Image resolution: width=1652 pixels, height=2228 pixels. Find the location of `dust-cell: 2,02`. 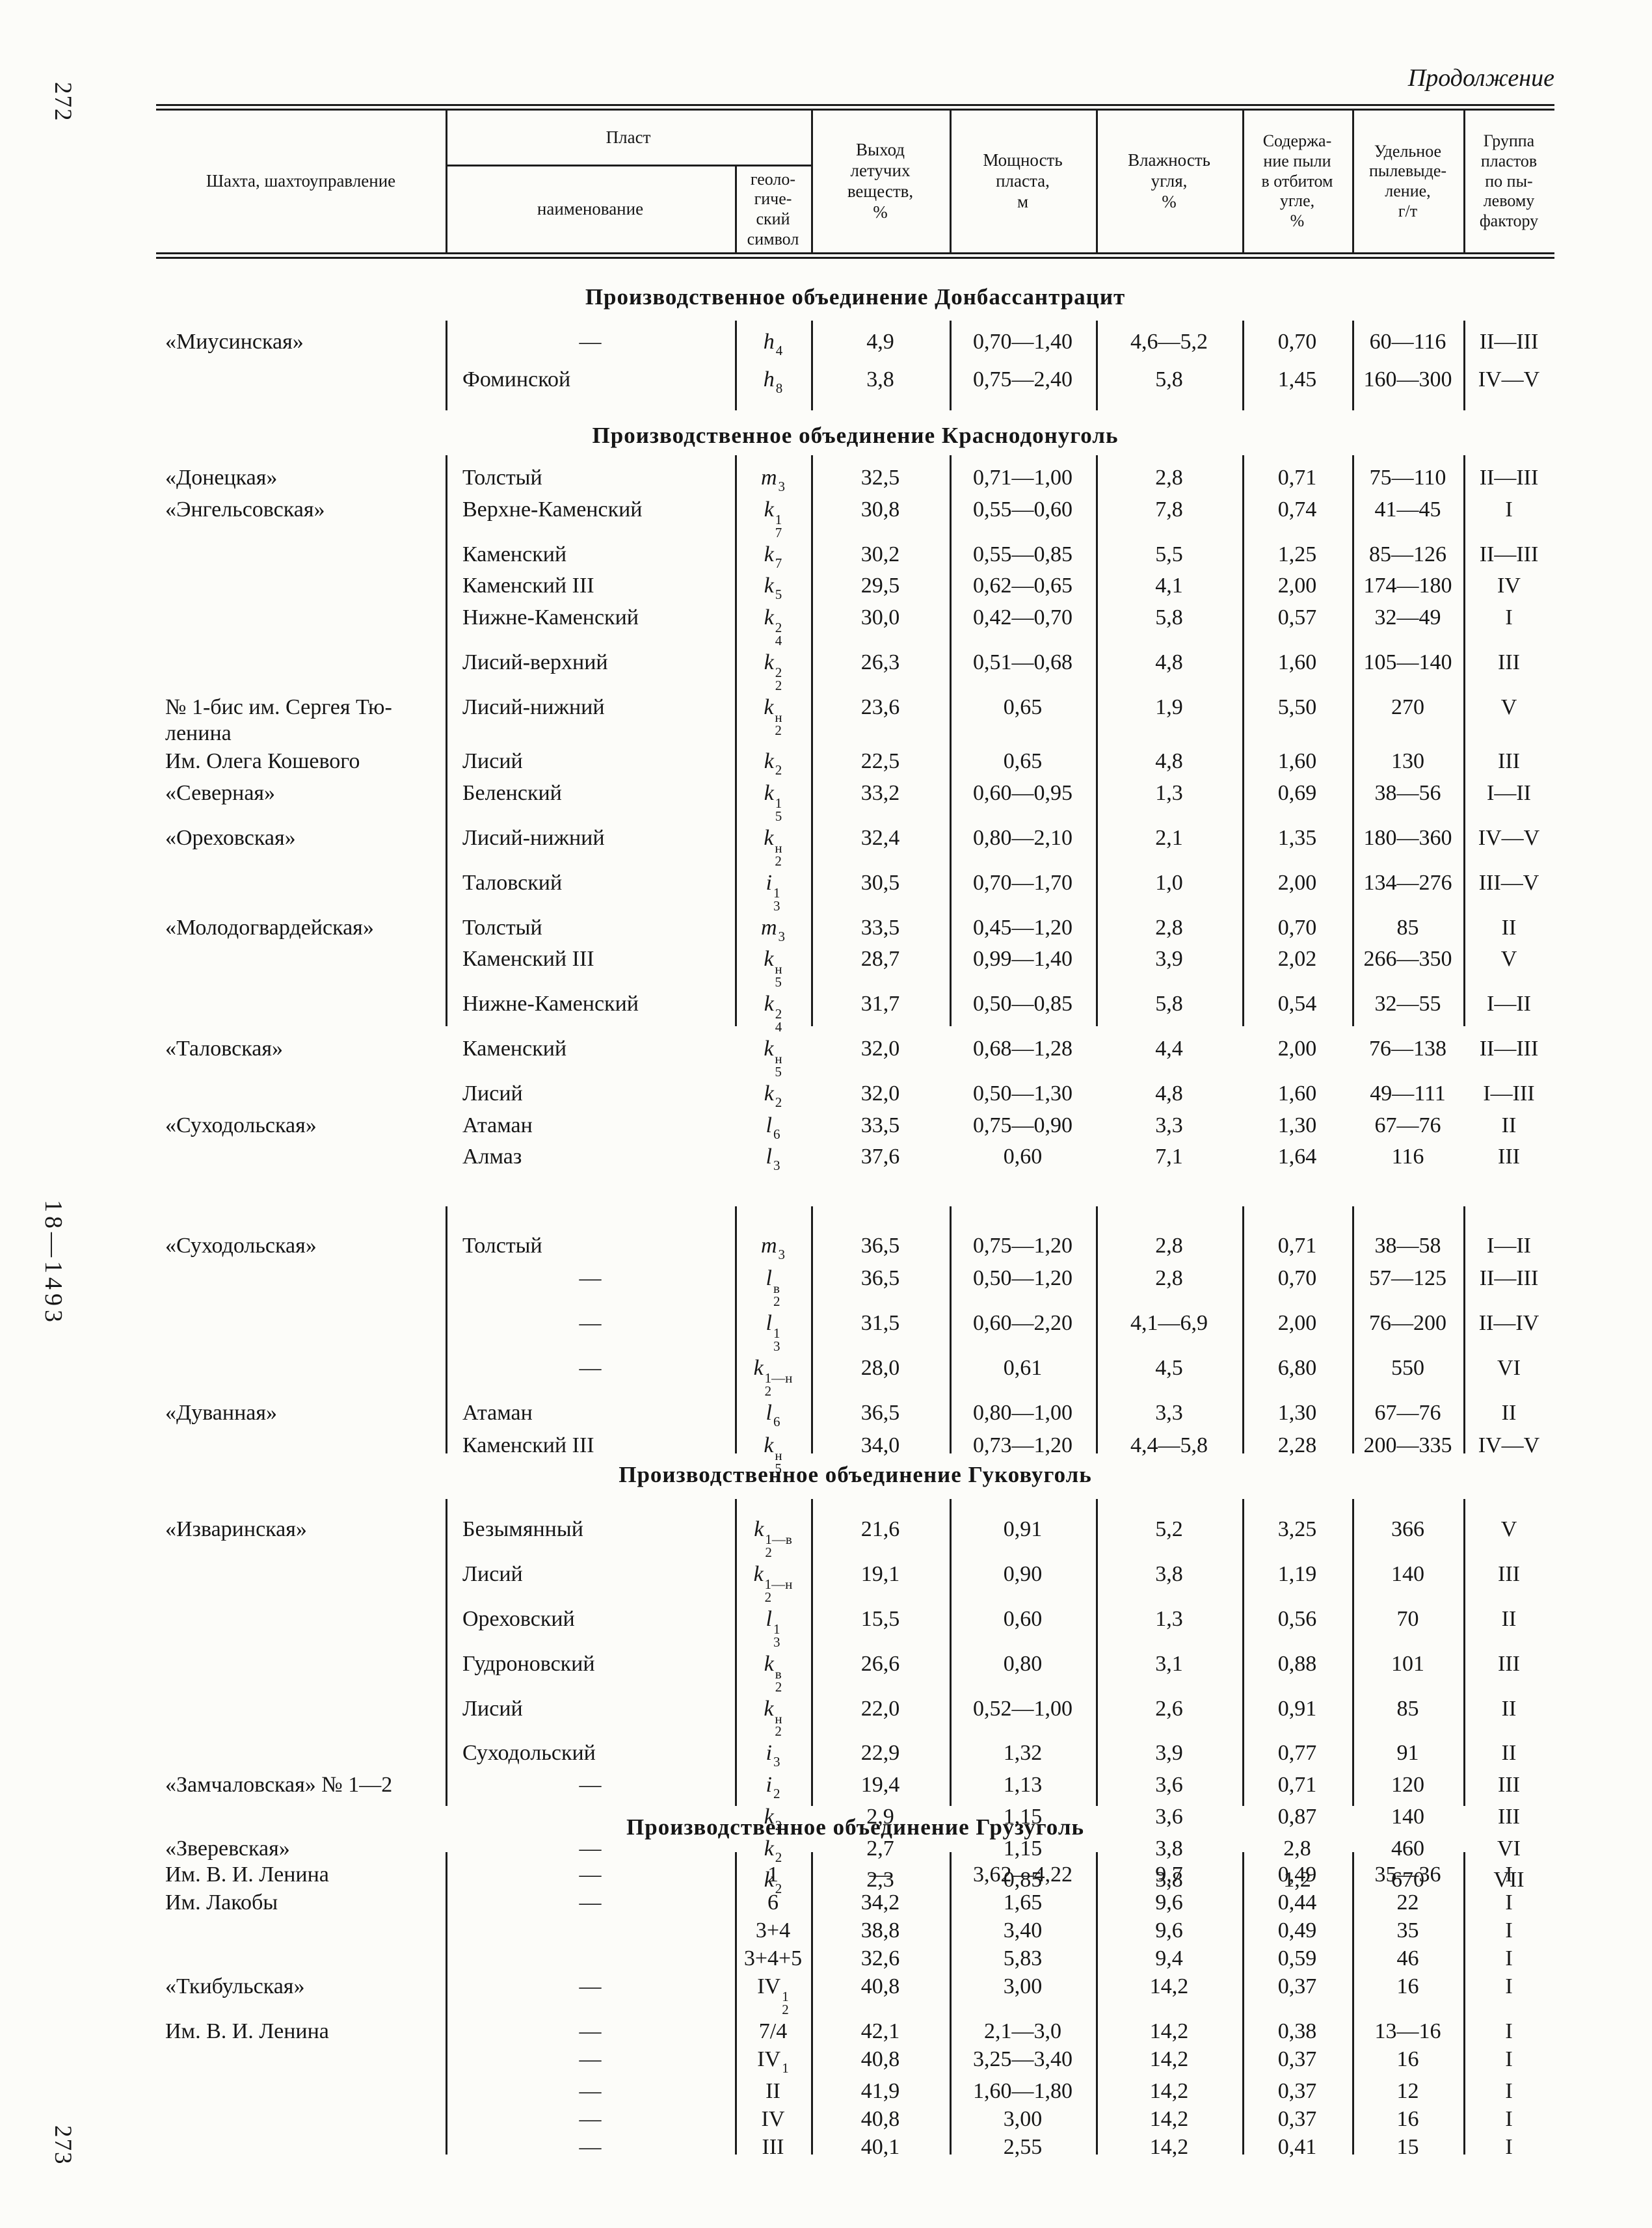

dust-cell: 2,02 is located at coordinates (1297, 959).